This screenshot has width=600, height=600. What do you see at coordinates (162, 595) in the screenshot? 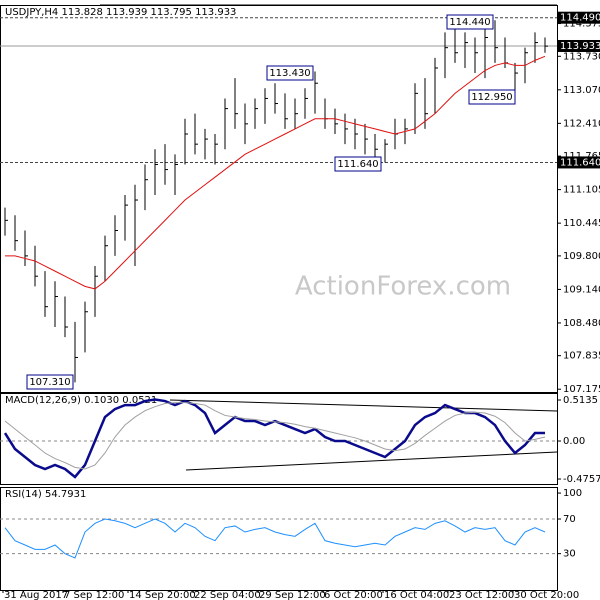
I see `x-tick-label: 14 Sep 20:00` at bounding box center [162, 595].